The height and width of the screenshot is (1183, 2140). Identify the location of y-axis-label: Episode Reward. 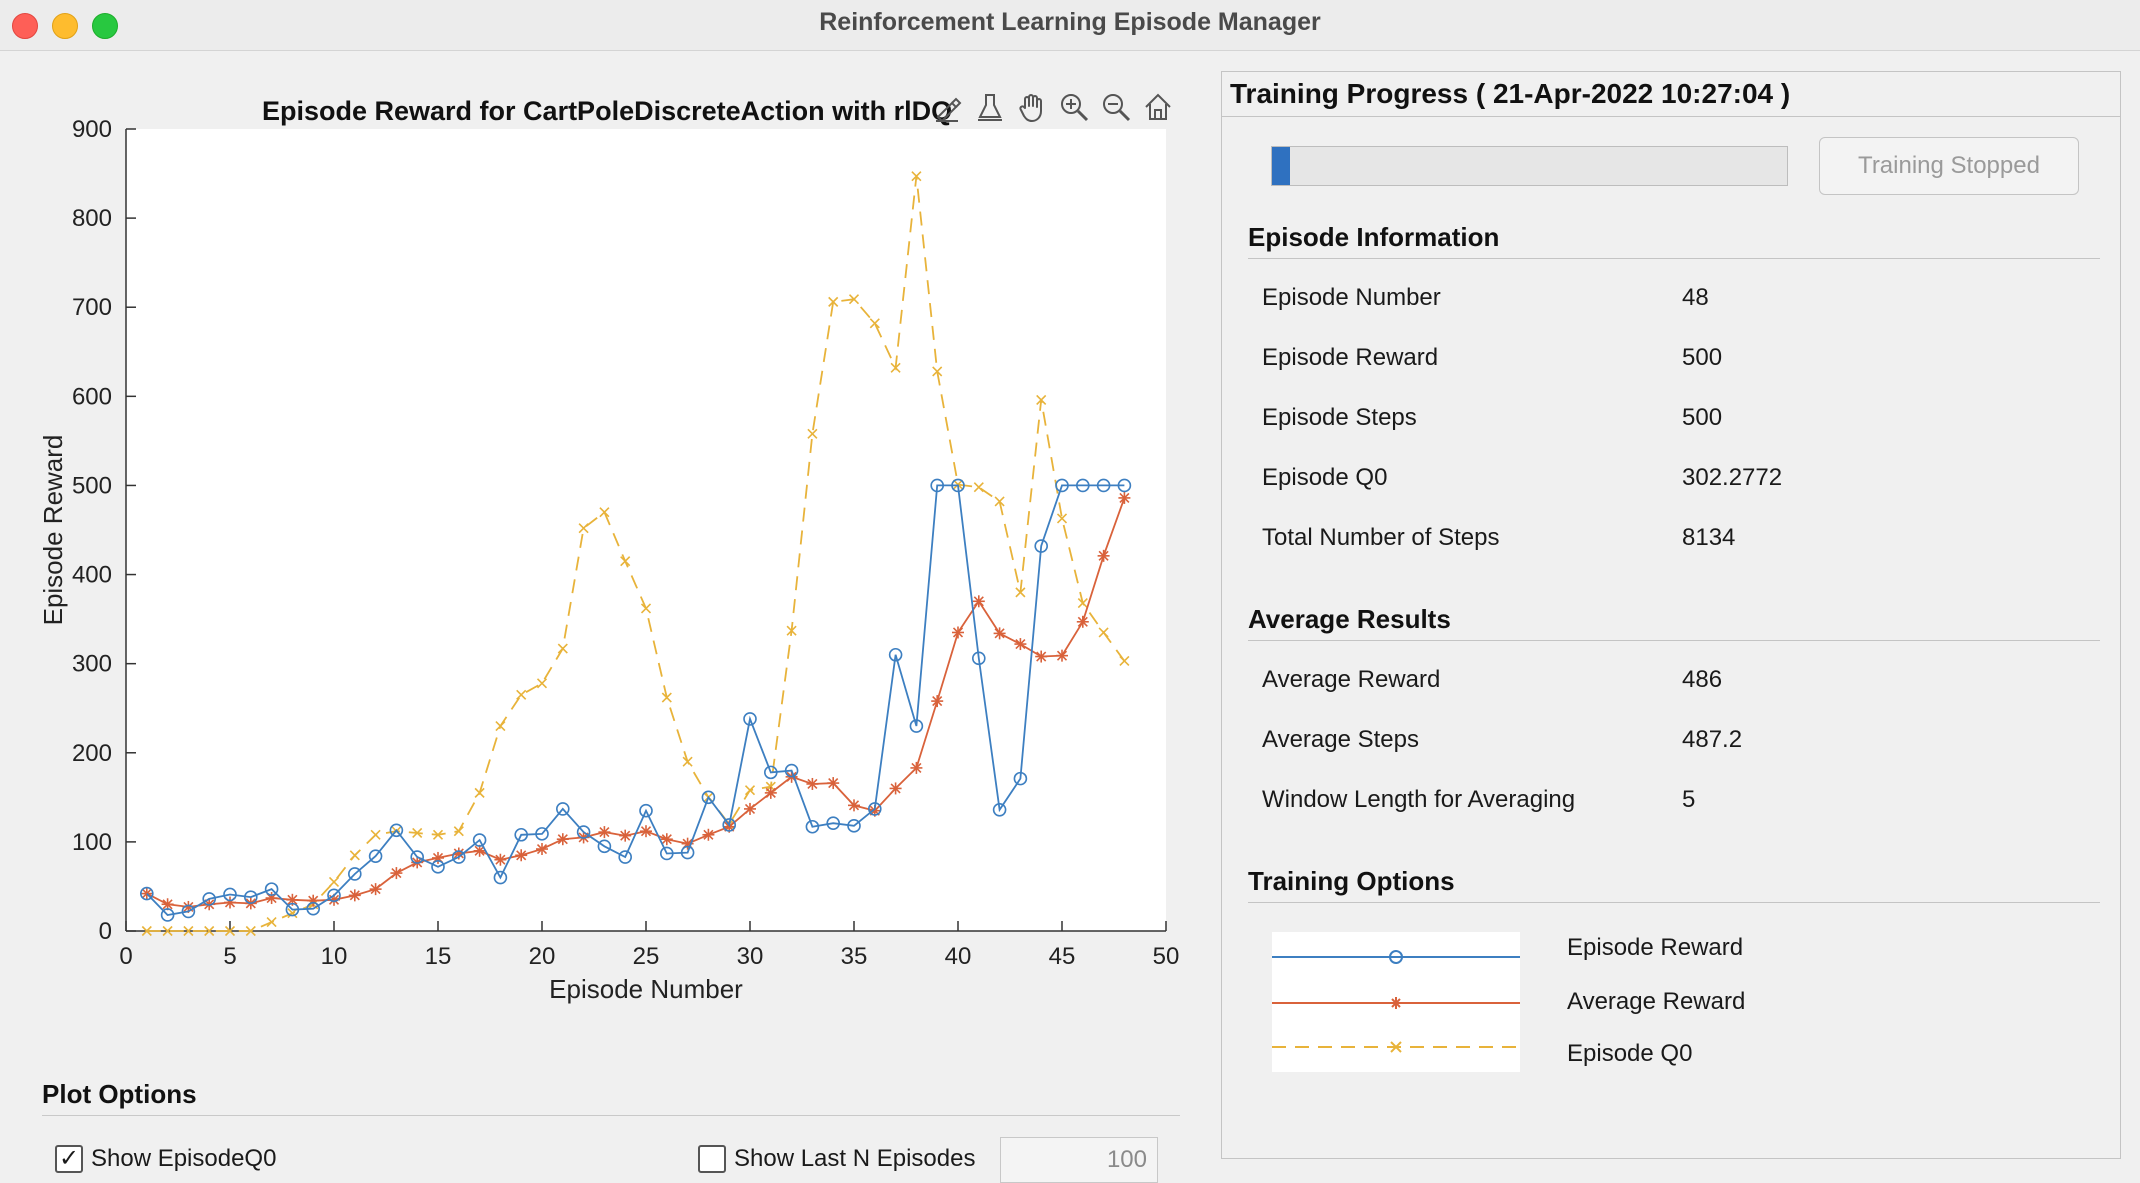
(53, 530).